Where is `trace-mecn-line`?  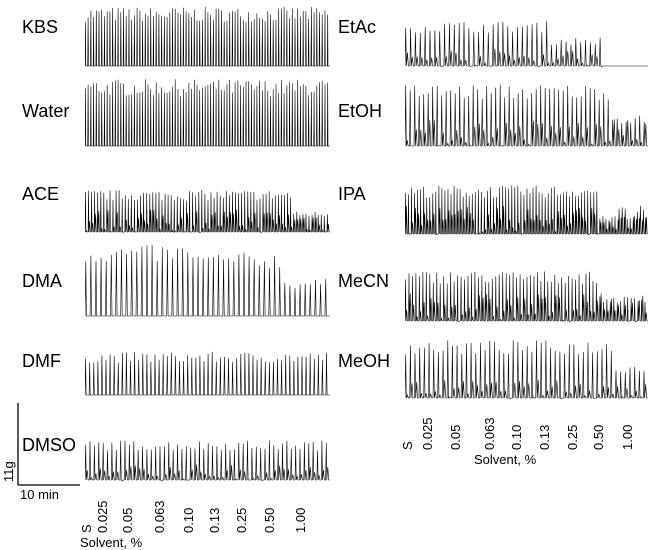 trace-mecn-line is located at coordinates (526, 297).